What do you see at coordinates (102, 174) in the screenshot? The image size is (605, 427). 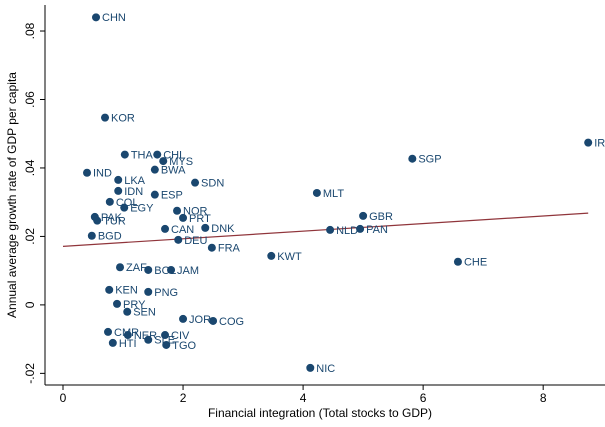 I see `point-label: IND` at bounding box center [102, 174].